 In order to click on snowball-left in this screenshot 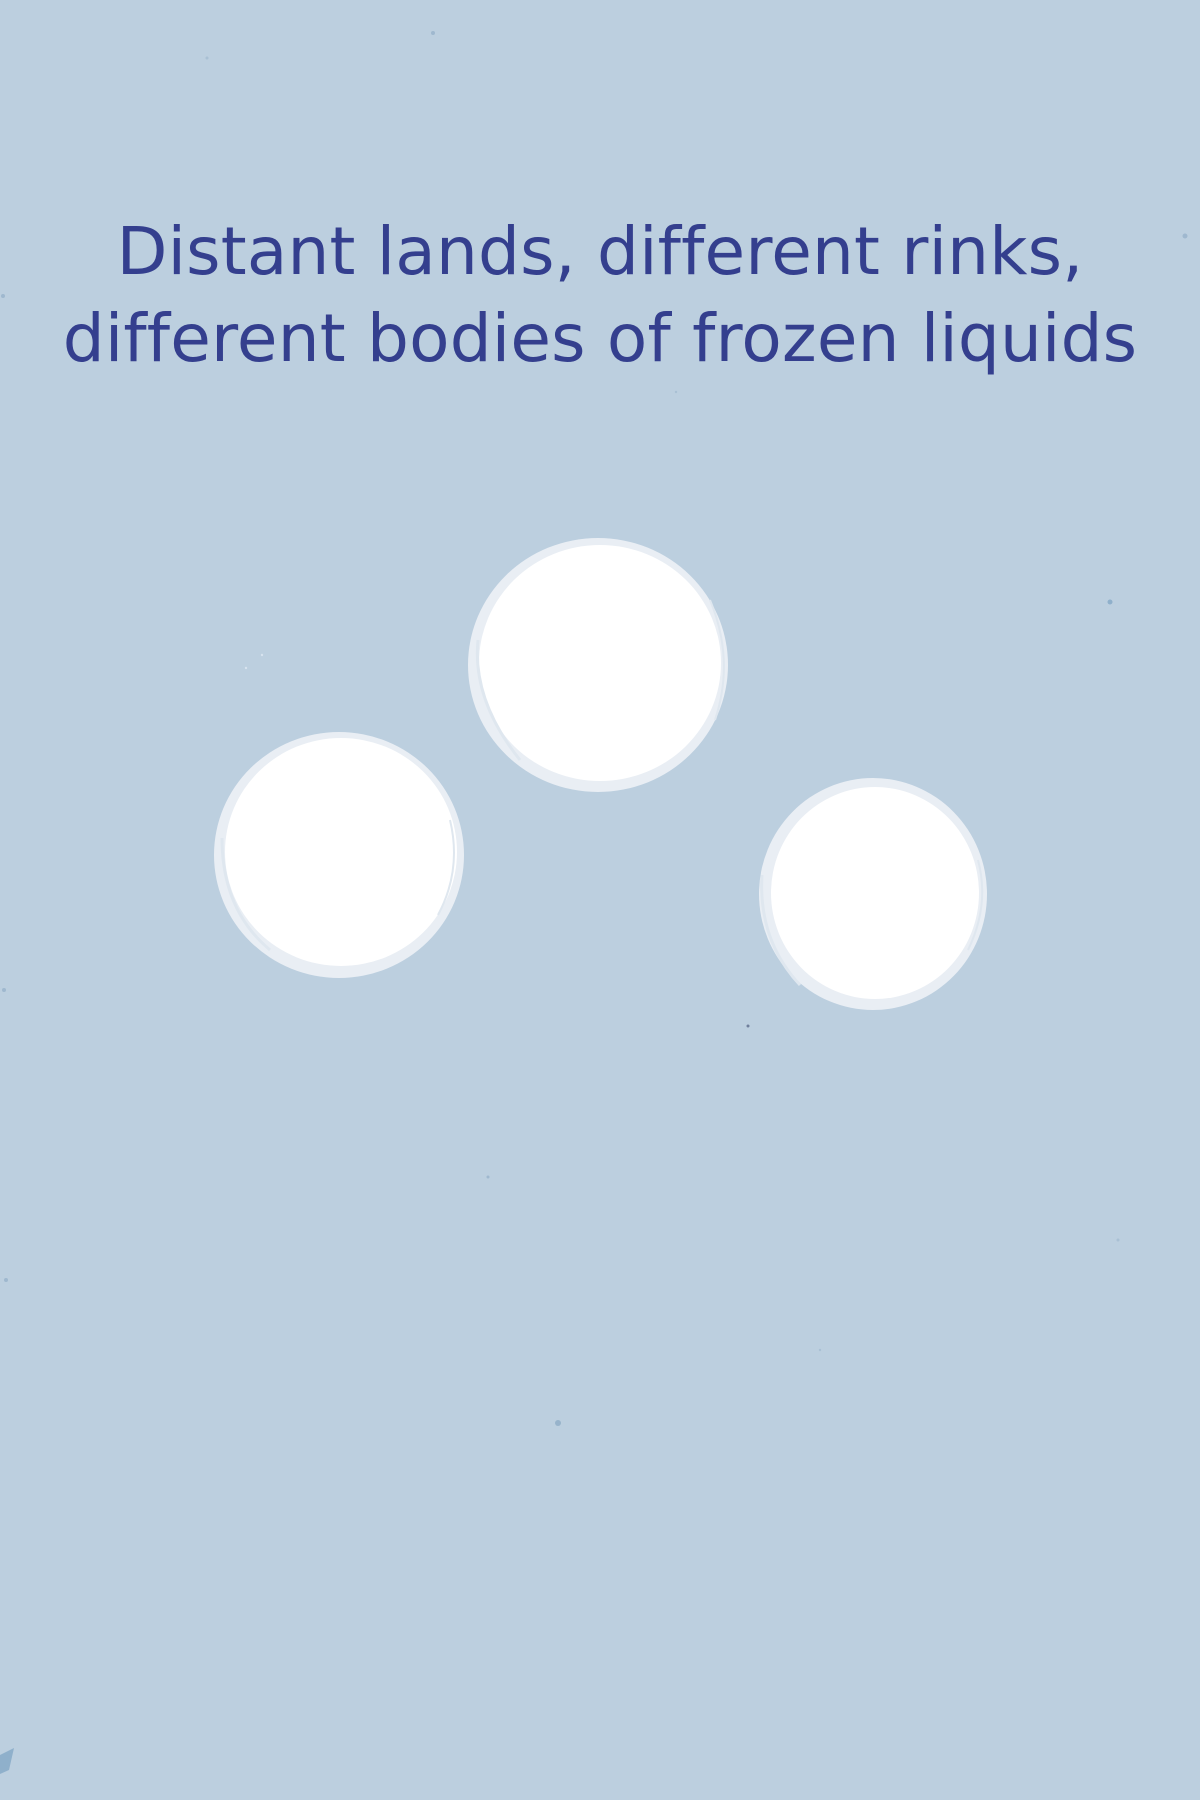, I will do `click(339, 855)`.